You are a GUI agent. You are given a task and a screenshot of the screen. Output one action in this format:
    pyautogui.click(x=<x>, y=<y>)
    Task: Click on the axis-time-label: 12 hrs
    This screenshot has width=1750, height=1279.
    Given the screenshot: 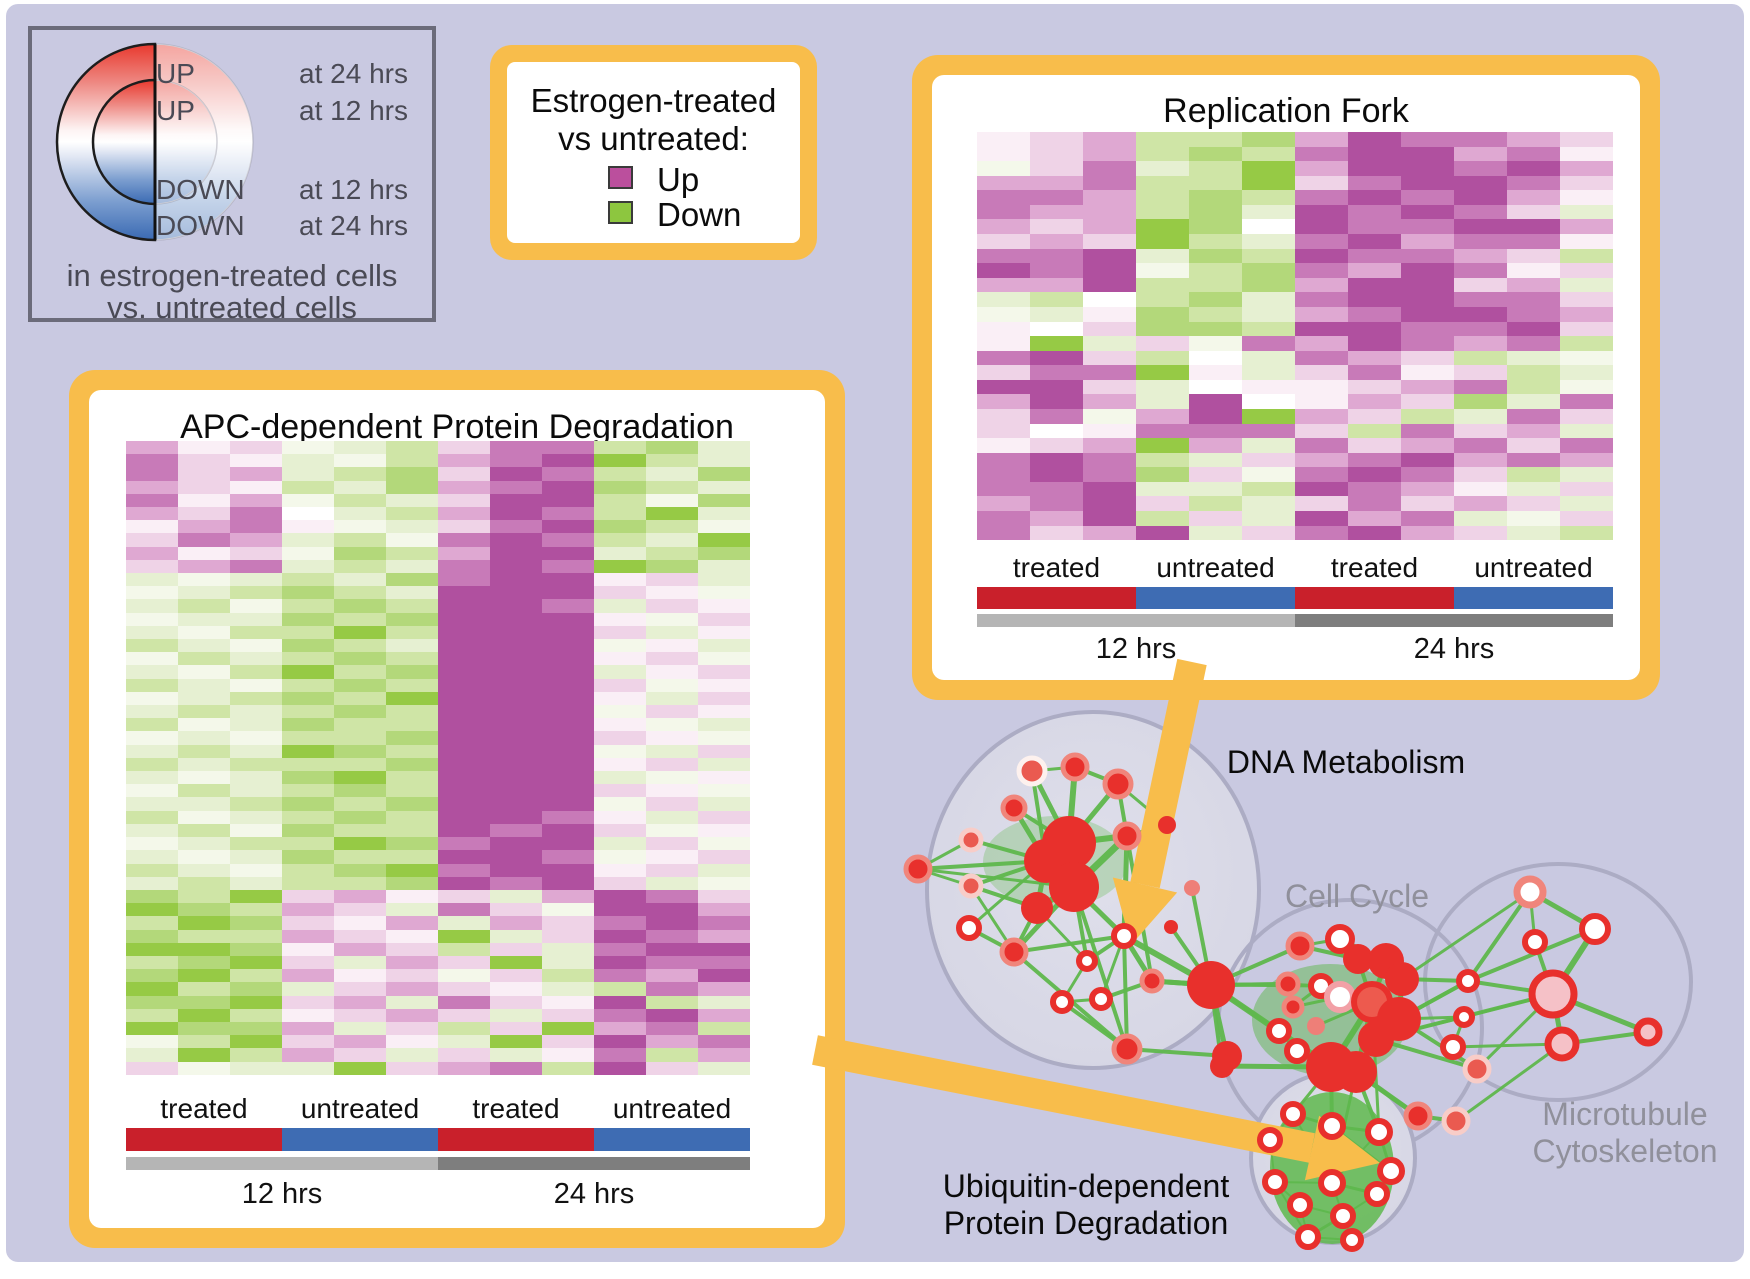 What is the action you would take?
    pyautogui.click(x=282, y=1194)
    